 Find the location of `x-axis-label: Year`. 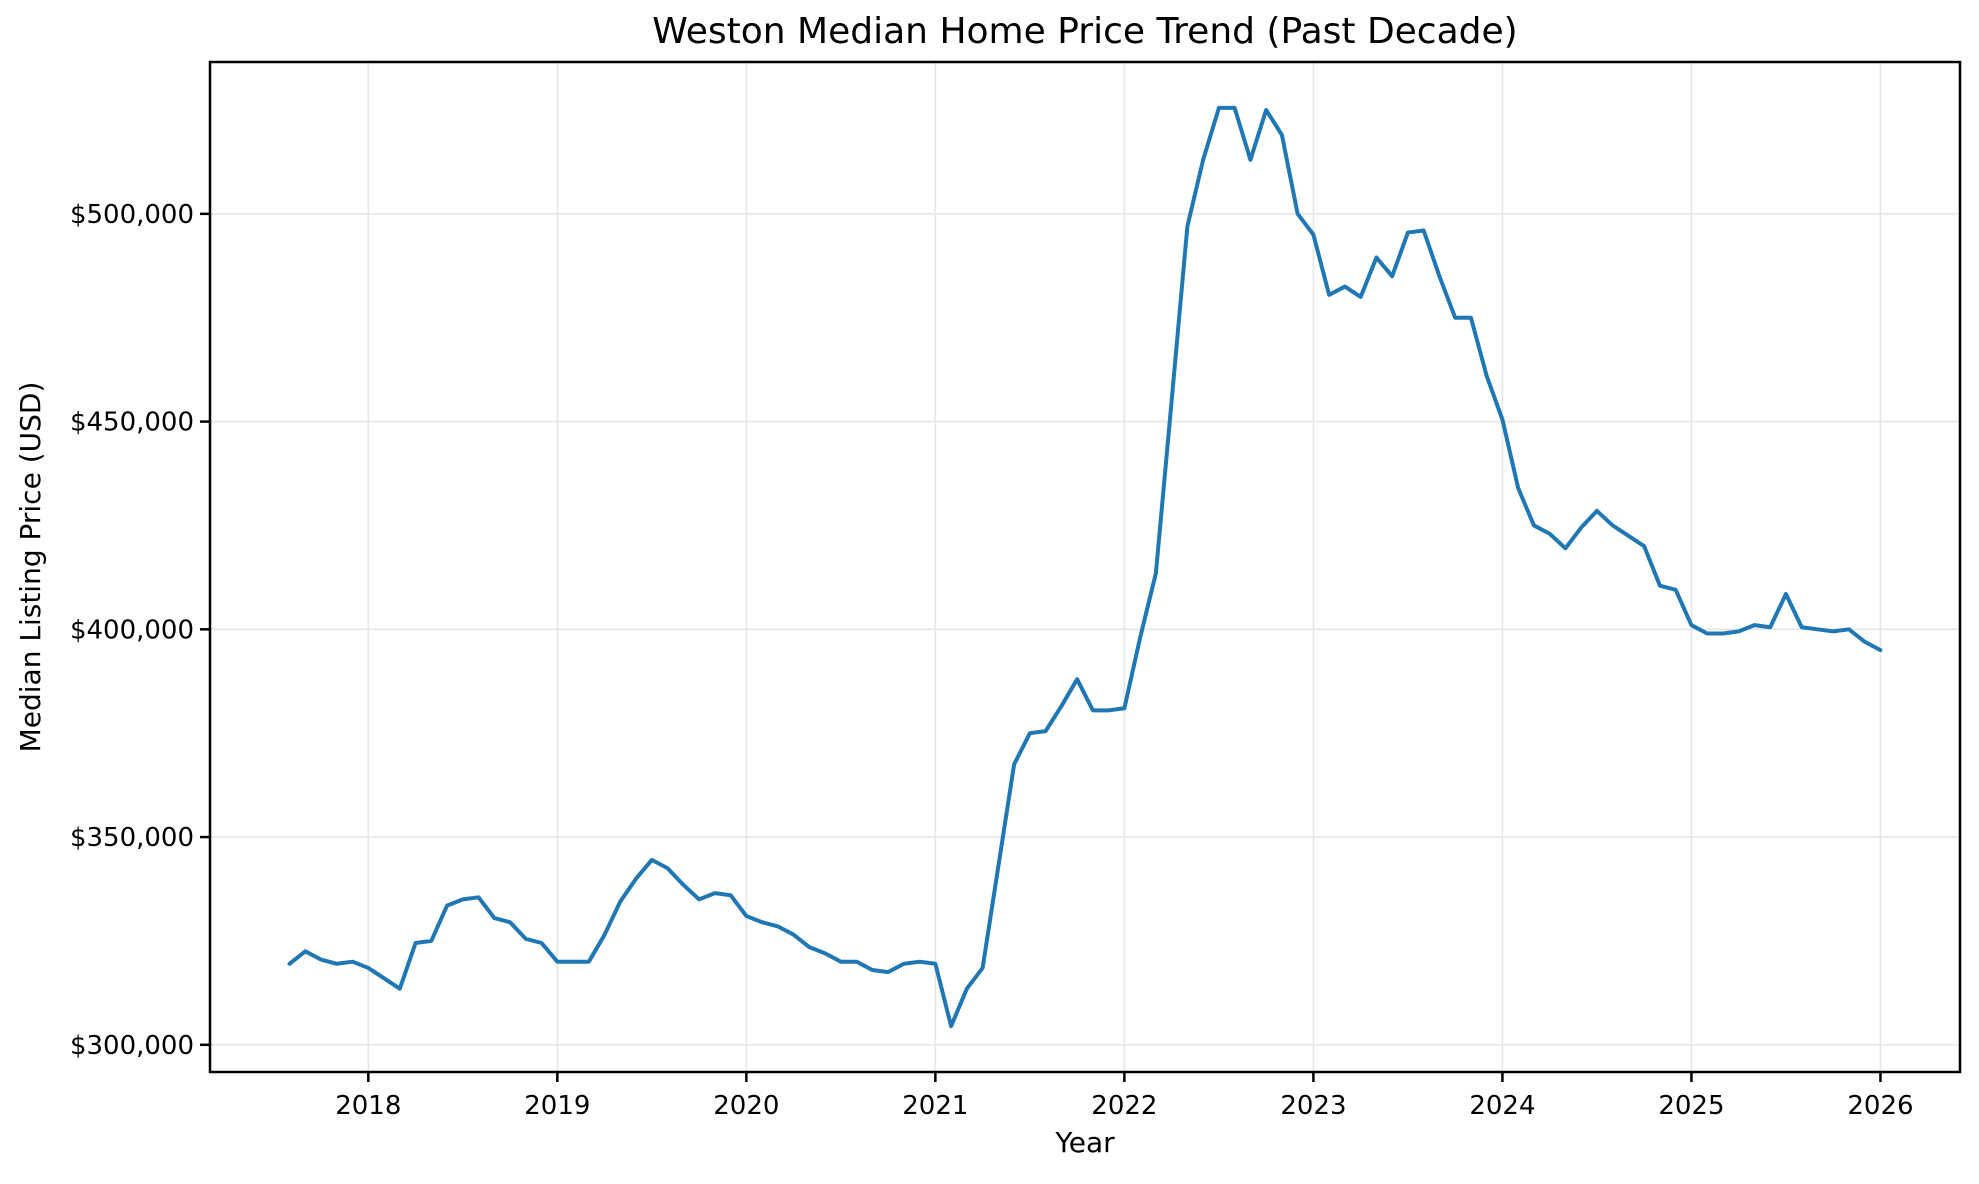

x-axis-label: Year is located at coordinates (1084, 1142).